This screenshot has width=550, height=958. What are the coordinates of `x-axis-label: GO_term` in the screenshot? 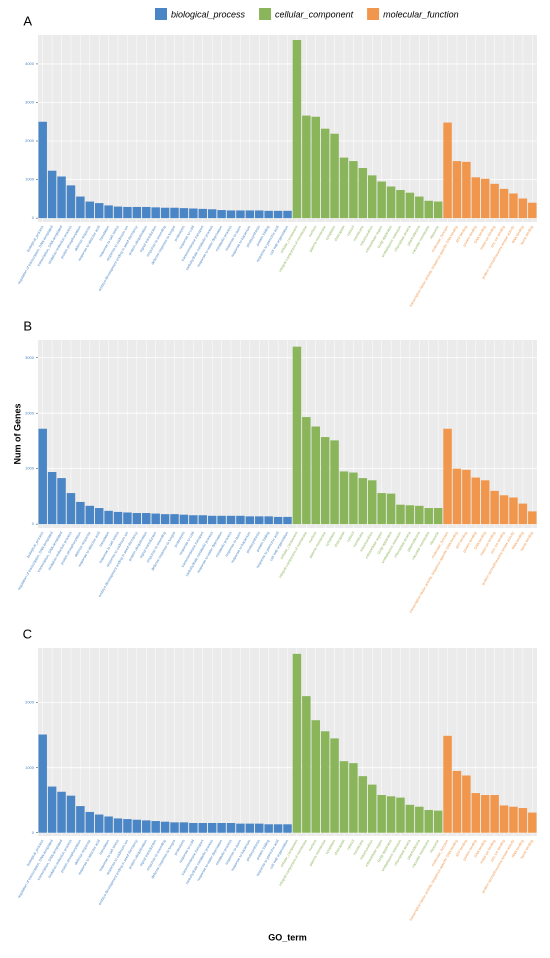 It's located at (287, 937).